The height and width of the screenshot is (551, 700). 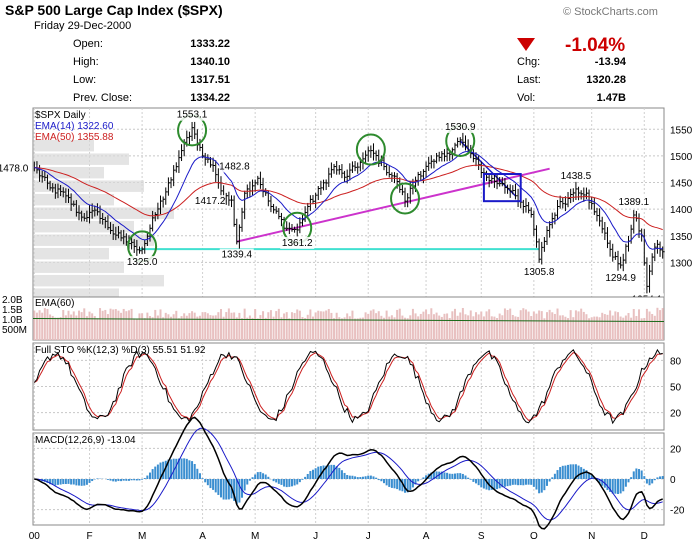 I want to click on x-tick-label: F, so click(x=89, y=536).